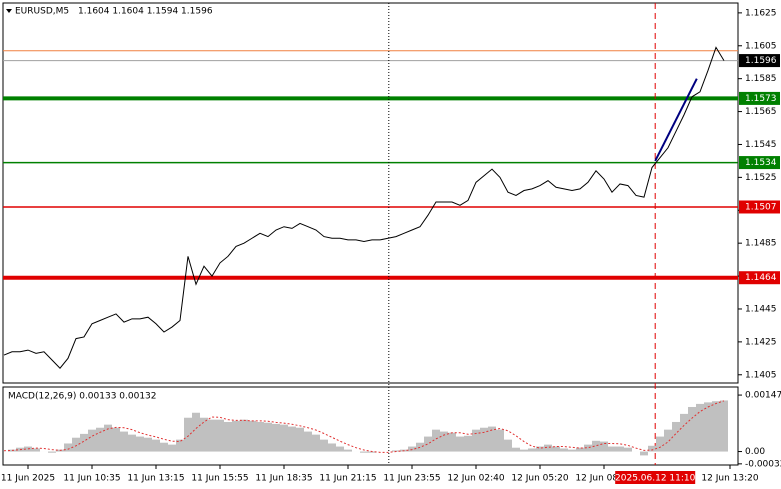 The image size is (781, 489). I want to click on bid-label: 1.1596, so click(761, 61).